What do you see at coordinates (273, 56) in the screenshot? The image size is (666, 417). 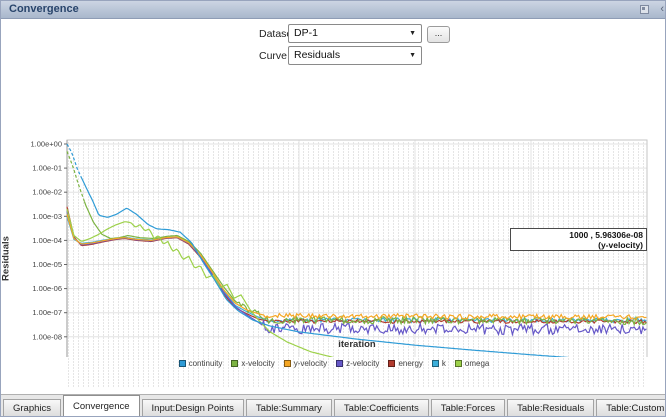 I see `curve-label: Curve` at bounding box center [273, 56].